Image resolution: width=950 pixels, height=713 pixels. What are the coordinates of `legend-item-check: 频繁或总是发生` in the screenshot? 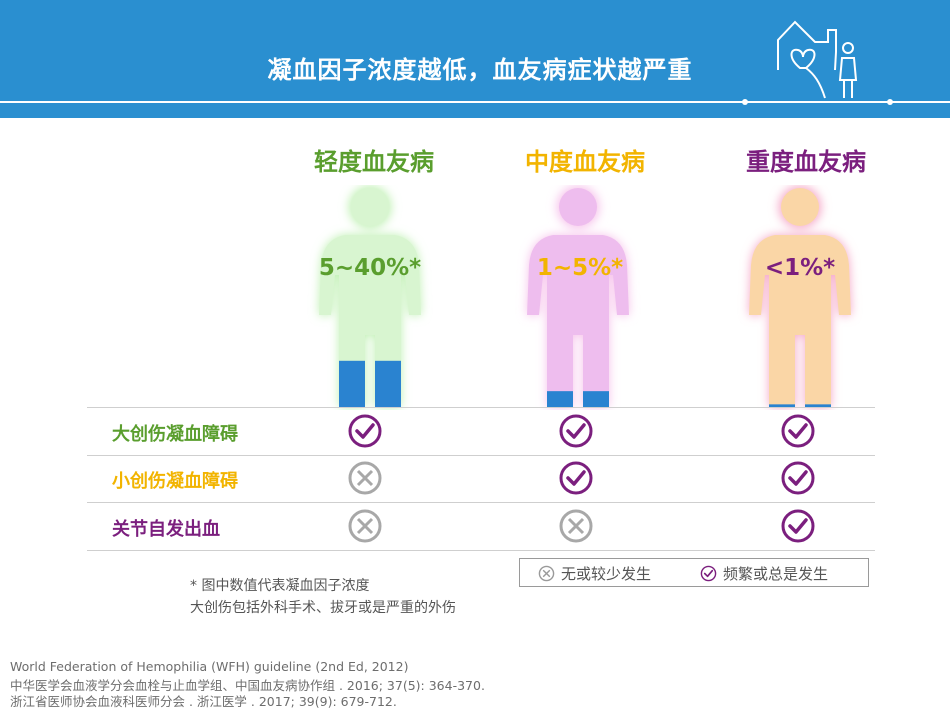 It's located at (764, 573).